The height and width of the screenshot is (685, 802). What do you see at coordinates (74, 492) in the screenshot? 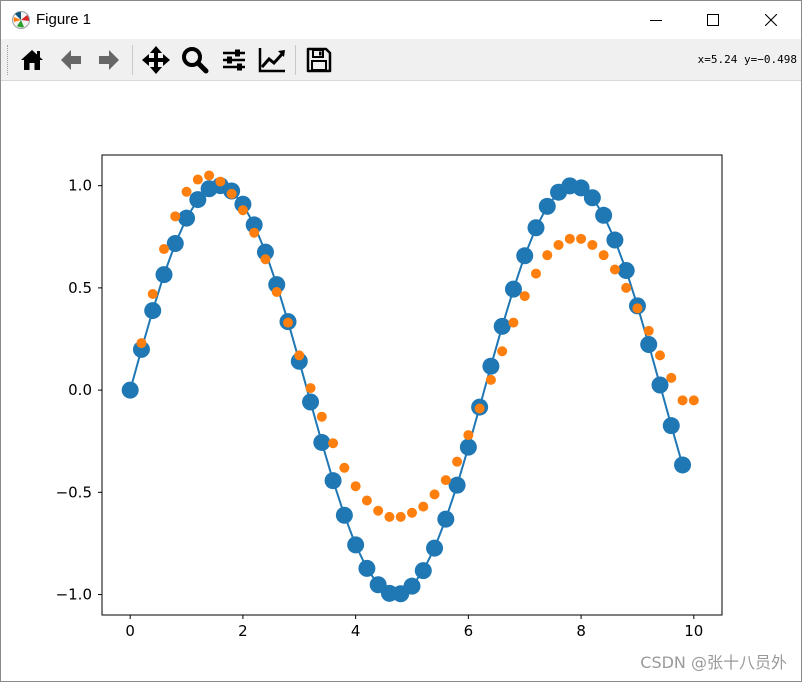
I see `y-tick-label: −0.5` at bounding box center [74, 492].